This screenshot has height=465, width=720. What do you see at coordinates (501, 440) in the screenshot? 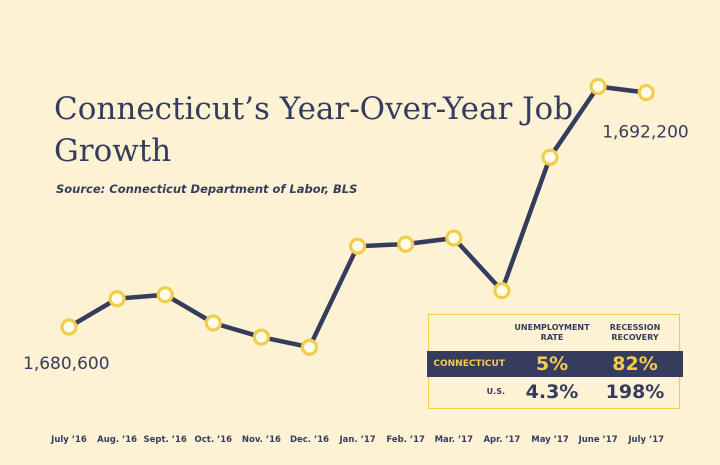
I see `x-tick-label: Apr. ’17` at bounding box center [501, 440].